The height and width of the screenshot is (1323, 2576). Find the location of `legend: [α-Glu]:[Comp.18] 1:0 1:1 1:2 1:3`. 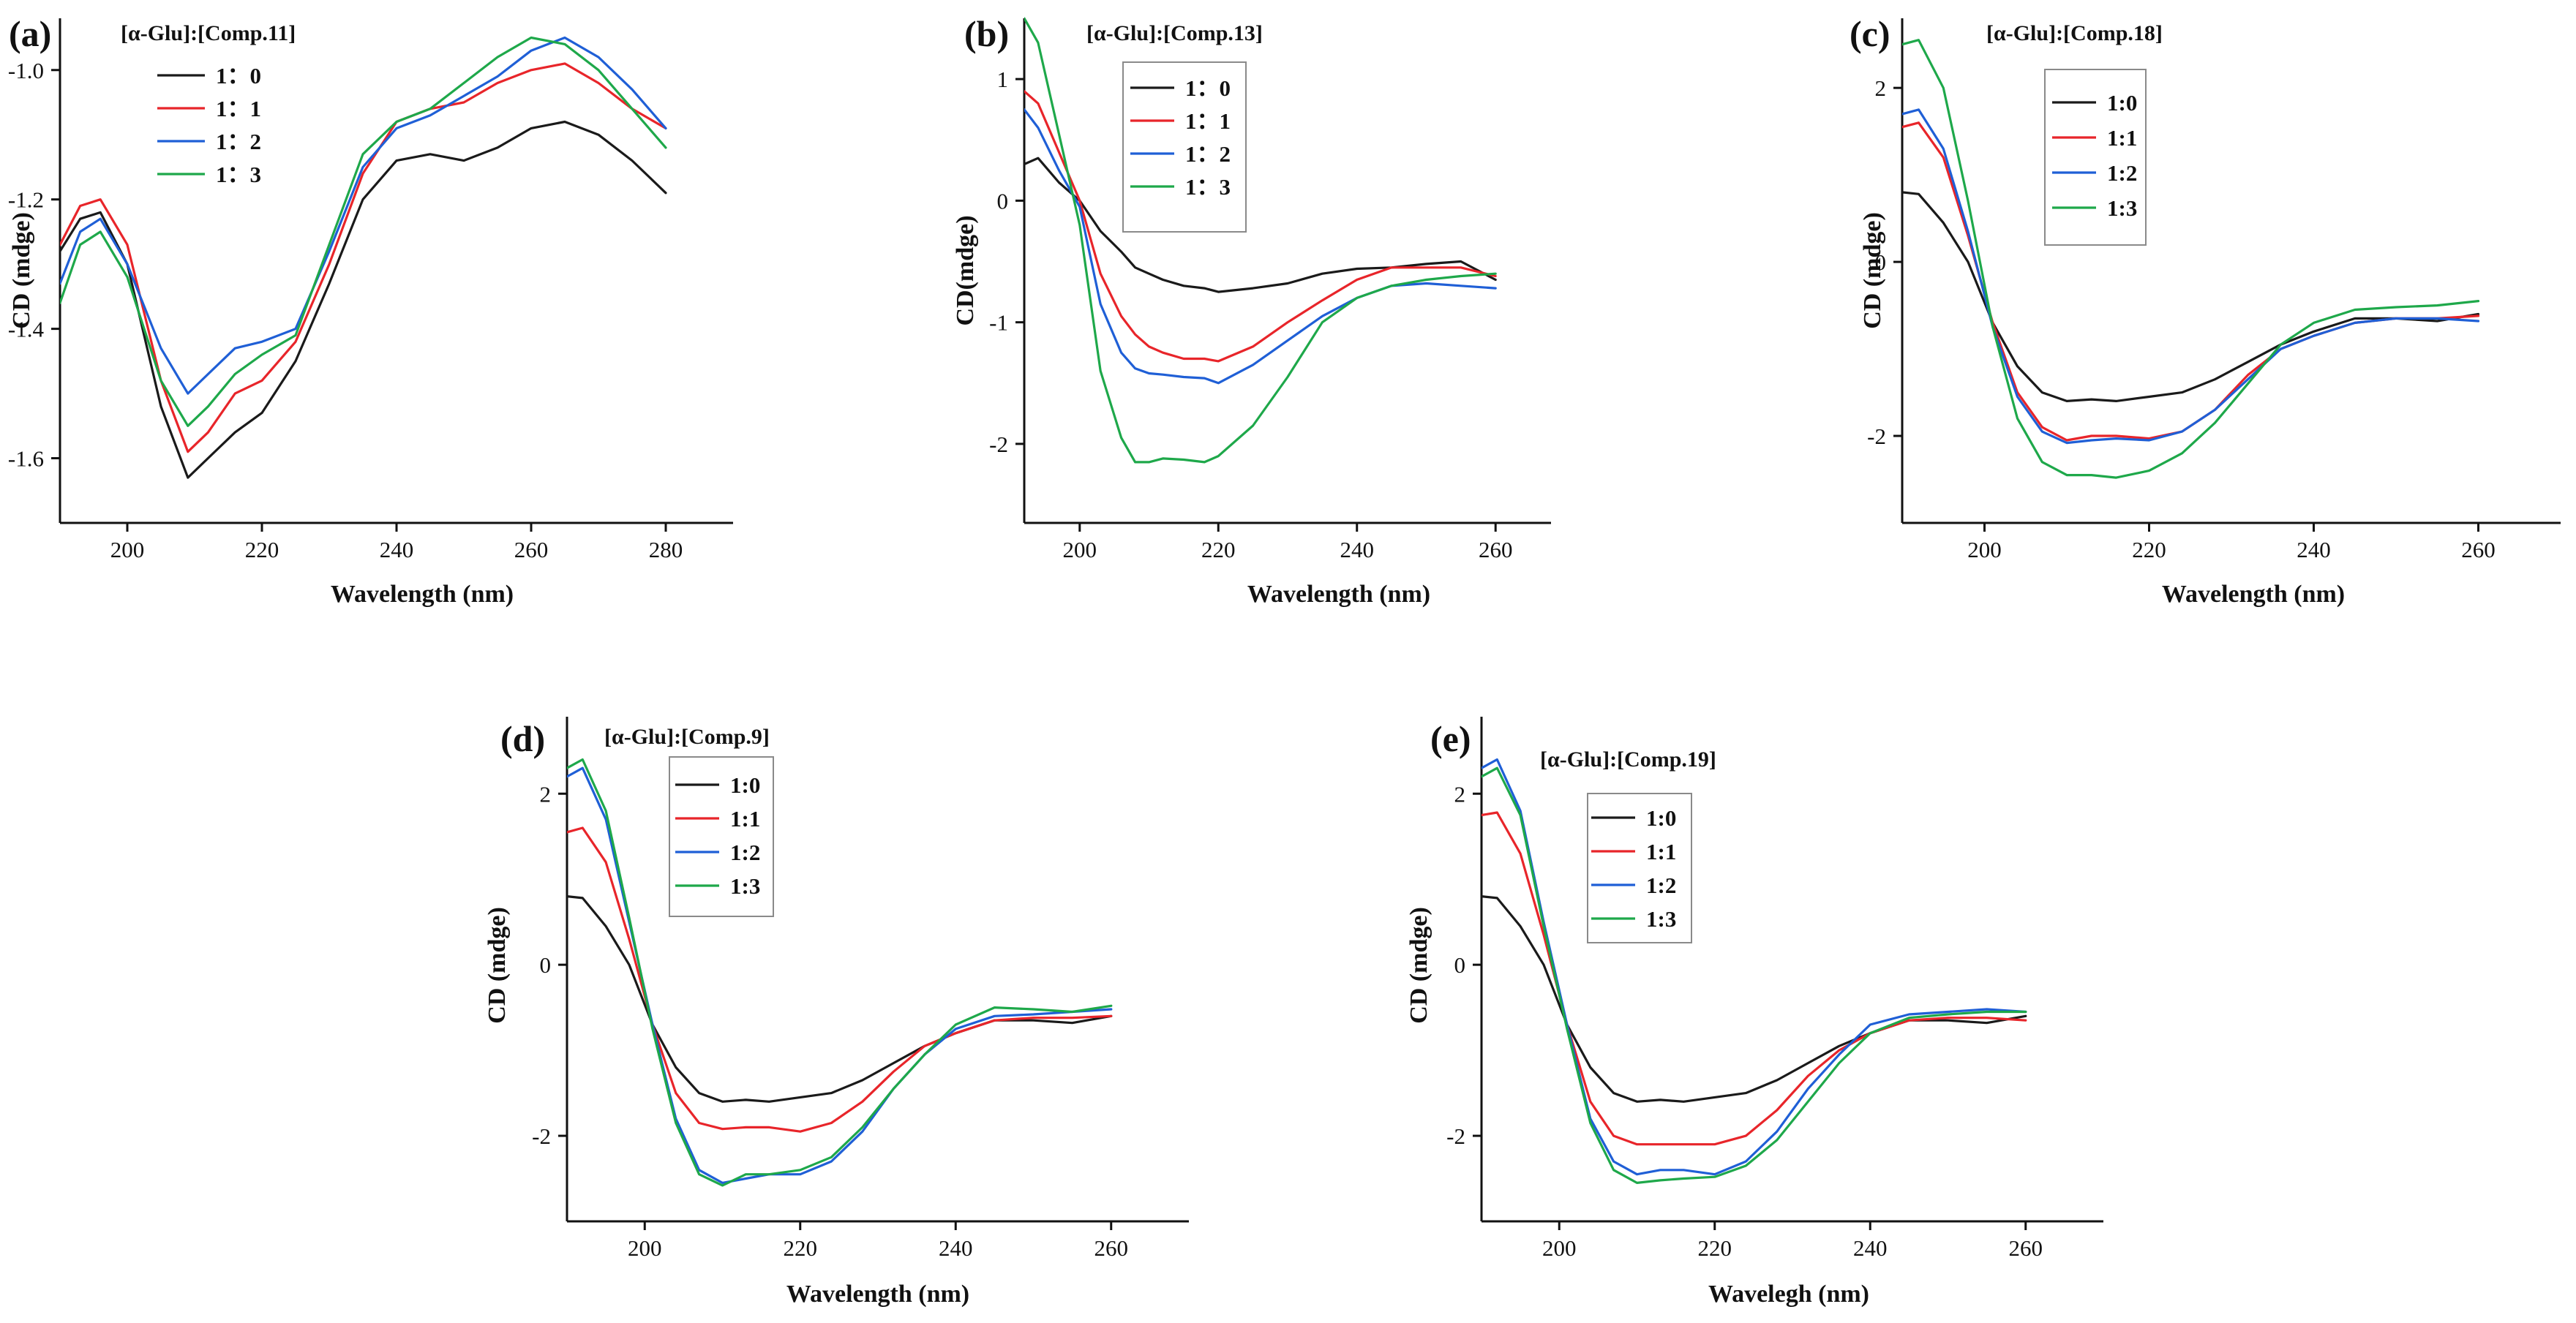

legend: [α-Glu]:[Comp.18] 1:0 1:1 1:2 1:3 is located at coordinates (2074, 133).